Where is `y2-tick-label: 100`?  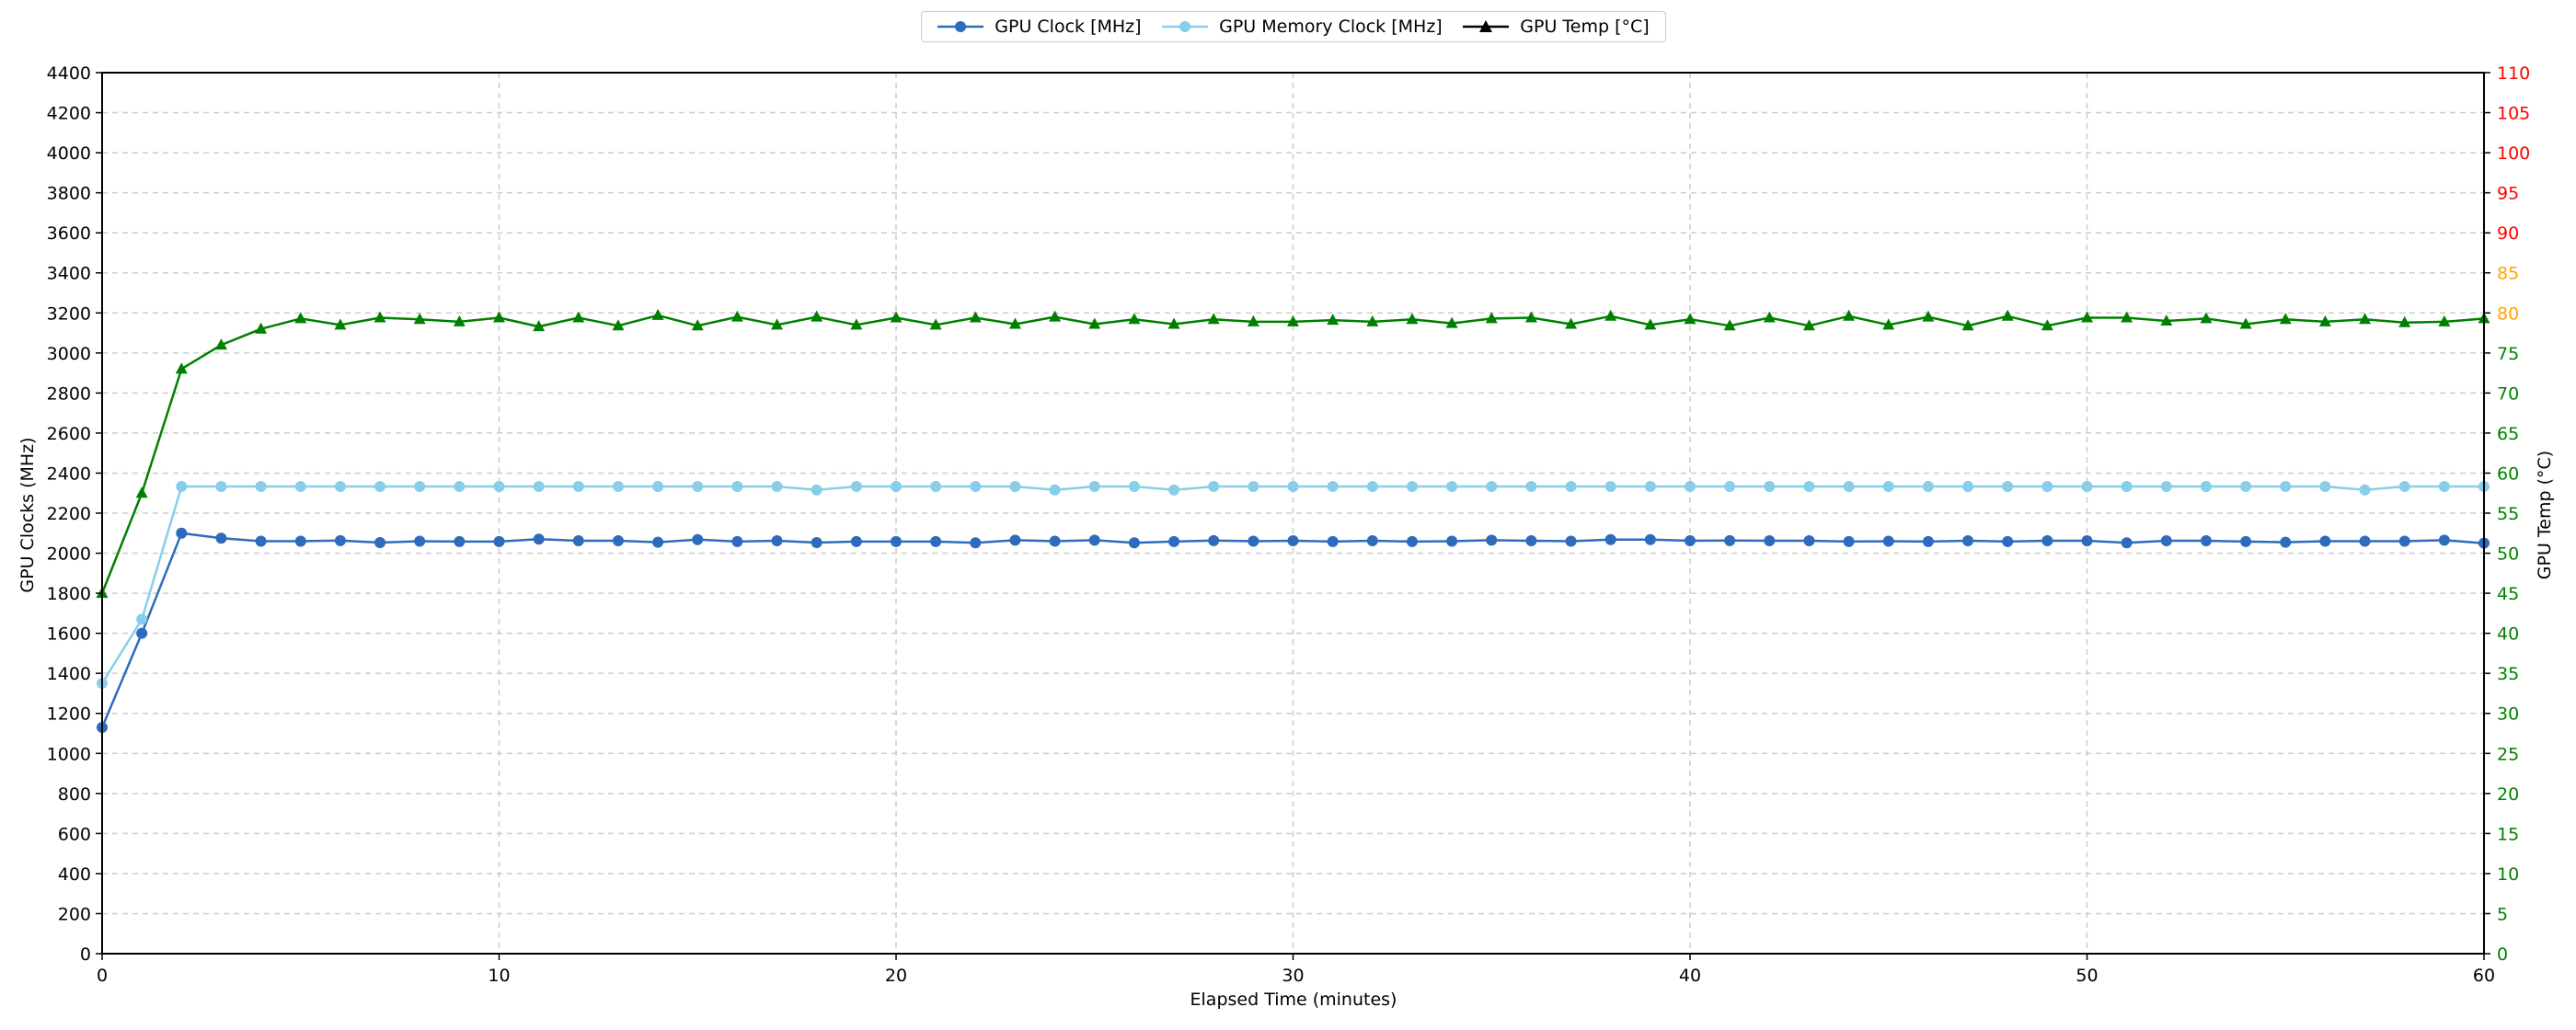
y2-tick-label: 100 is located at coordinates (2513, 153).